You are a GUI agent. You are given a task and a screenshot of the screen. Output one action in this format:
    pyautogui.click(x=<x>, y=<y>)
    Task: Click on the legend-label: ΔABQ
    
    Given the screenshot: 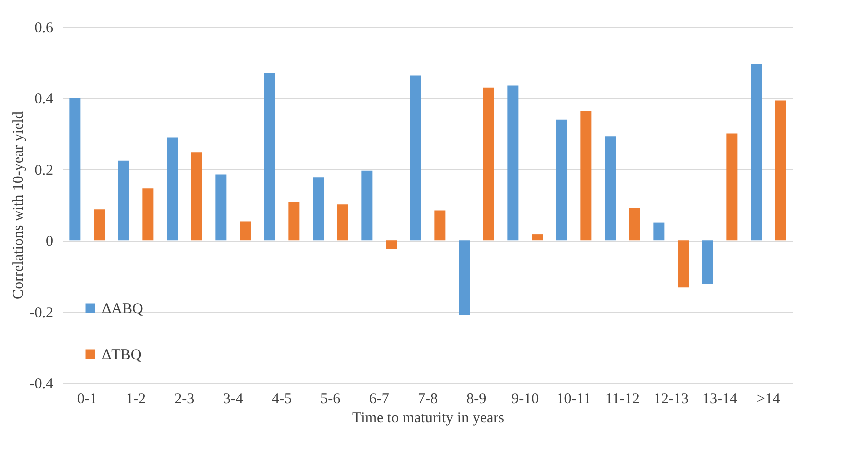 What is the action you would take?
    pyautogui.click(x=123, y=310)
    